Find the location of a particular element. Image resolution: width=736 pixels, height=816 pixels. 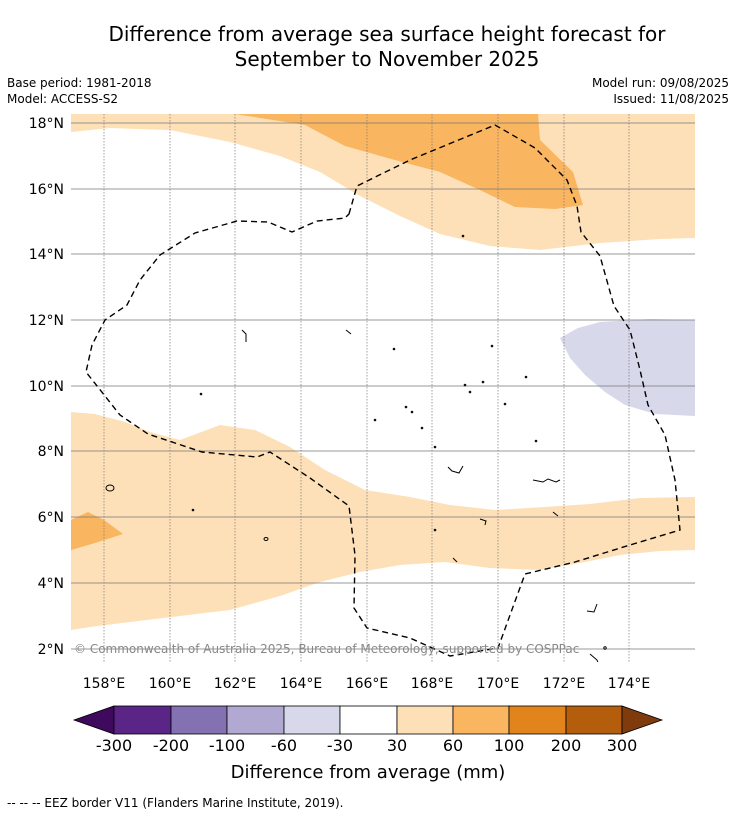

lat-label: 10°N is located at coordinates (46, 387).